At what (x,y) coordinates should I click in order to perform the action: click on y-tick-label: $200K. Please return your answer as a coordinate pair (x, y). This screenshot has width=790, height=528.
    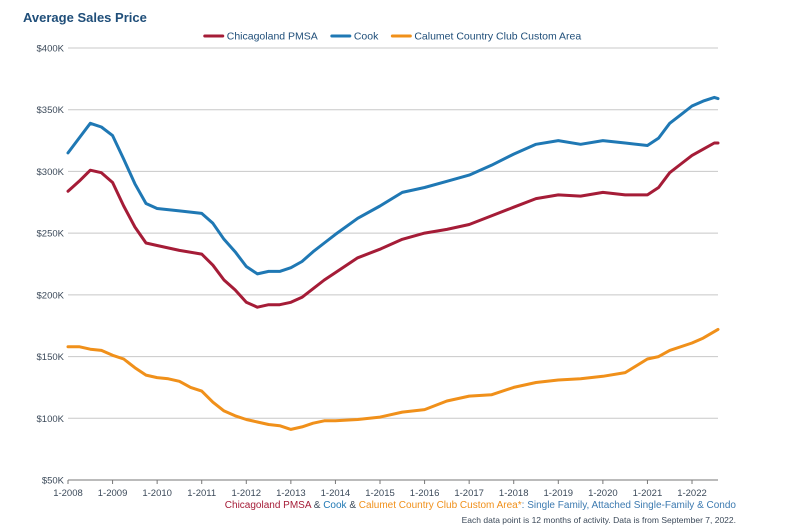
    Looking at the image, I should click on (51, 295).